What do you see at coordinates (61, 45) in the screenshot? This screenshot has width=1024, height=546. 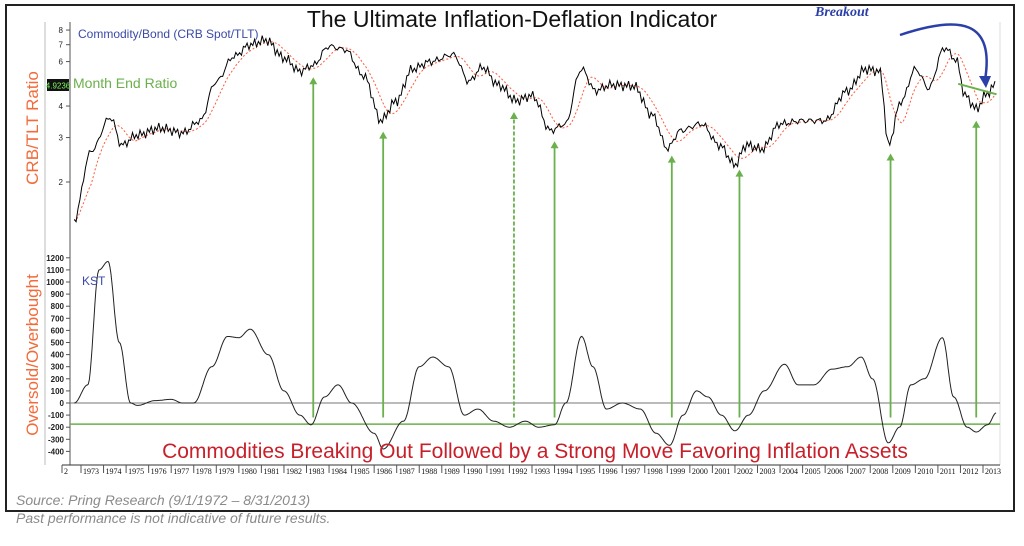 I see `ratio-tick-label: 7` at bounding box center [61, 45].